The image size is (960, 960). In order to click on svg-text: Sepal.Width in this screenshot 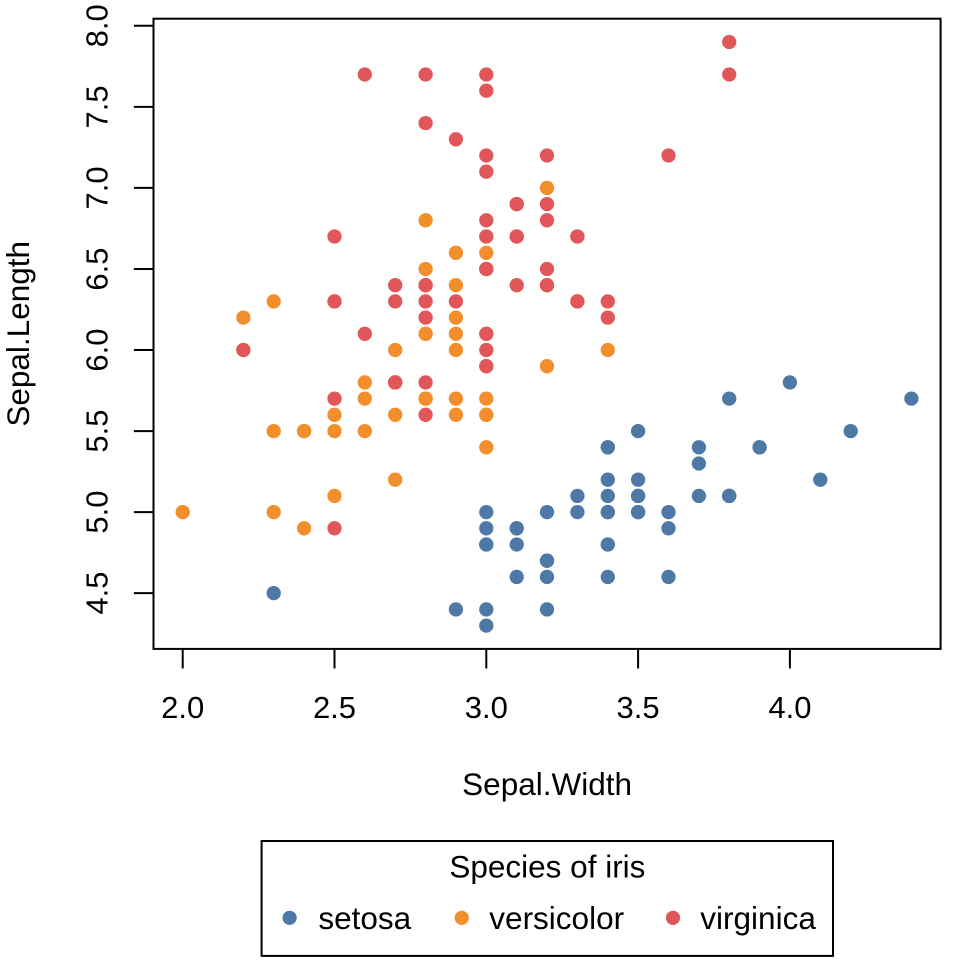, I will do `click(547, 784)`.